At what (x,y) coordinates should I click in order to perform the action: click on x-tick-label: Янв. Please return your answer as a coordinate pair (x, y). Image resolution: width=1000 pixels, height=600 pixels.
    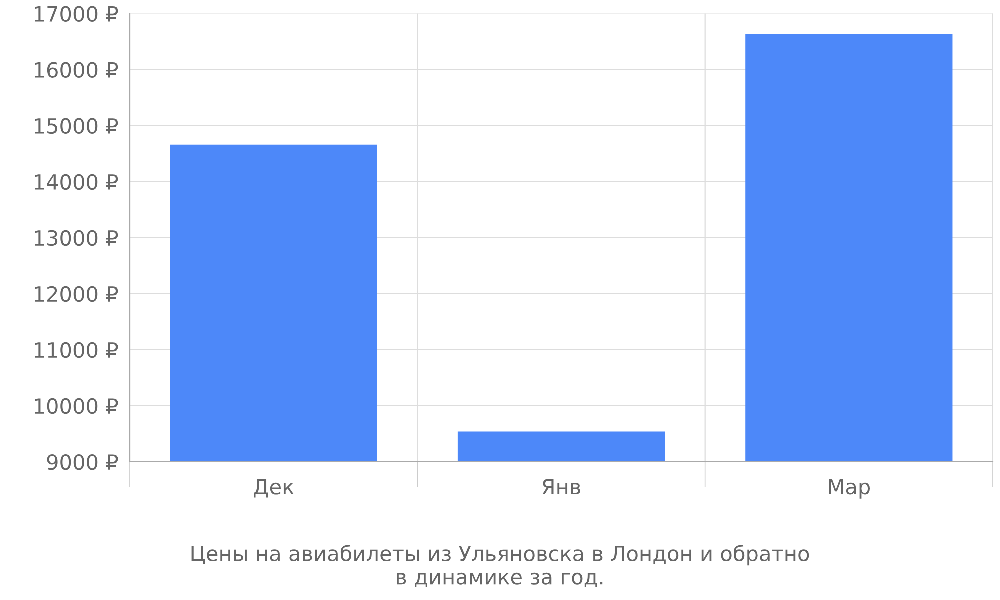
    Looking at the image, I should click on (561, 486).